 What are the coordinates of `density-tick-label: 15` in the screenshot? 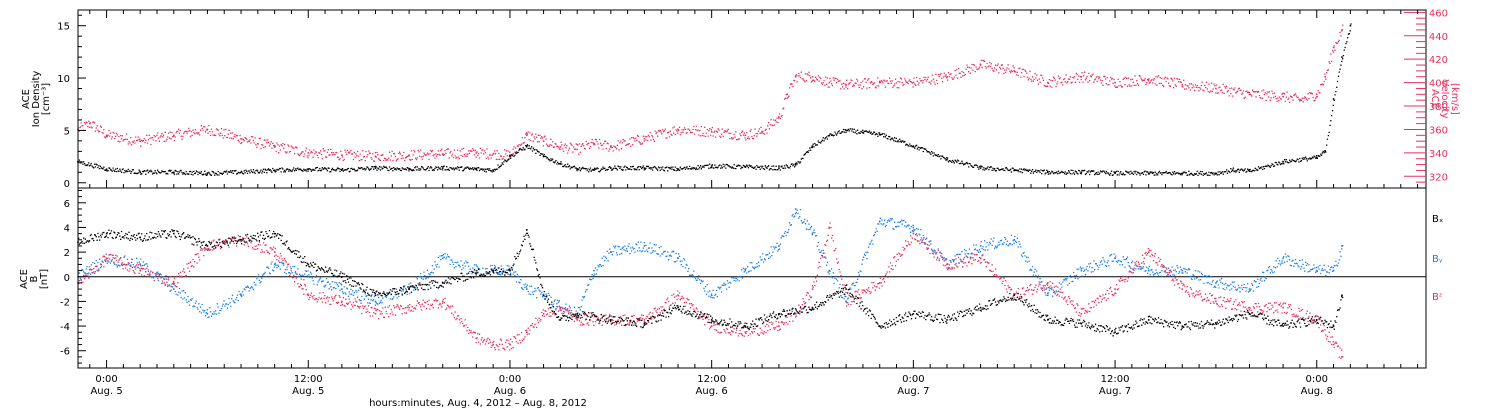 It's located at (63, 27).